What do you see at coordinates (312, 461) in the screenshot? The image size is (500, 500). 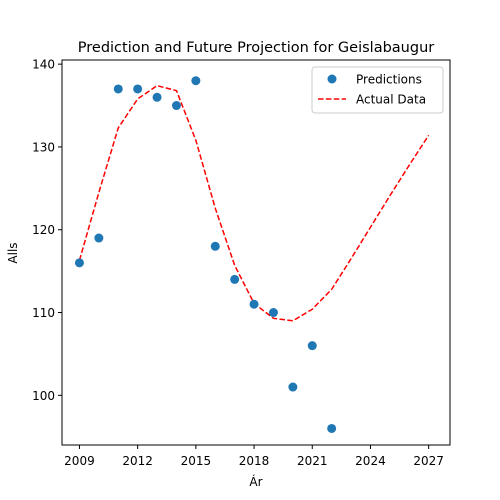 I see `x-tick-label: 2021` at bounding box center [312, 461].